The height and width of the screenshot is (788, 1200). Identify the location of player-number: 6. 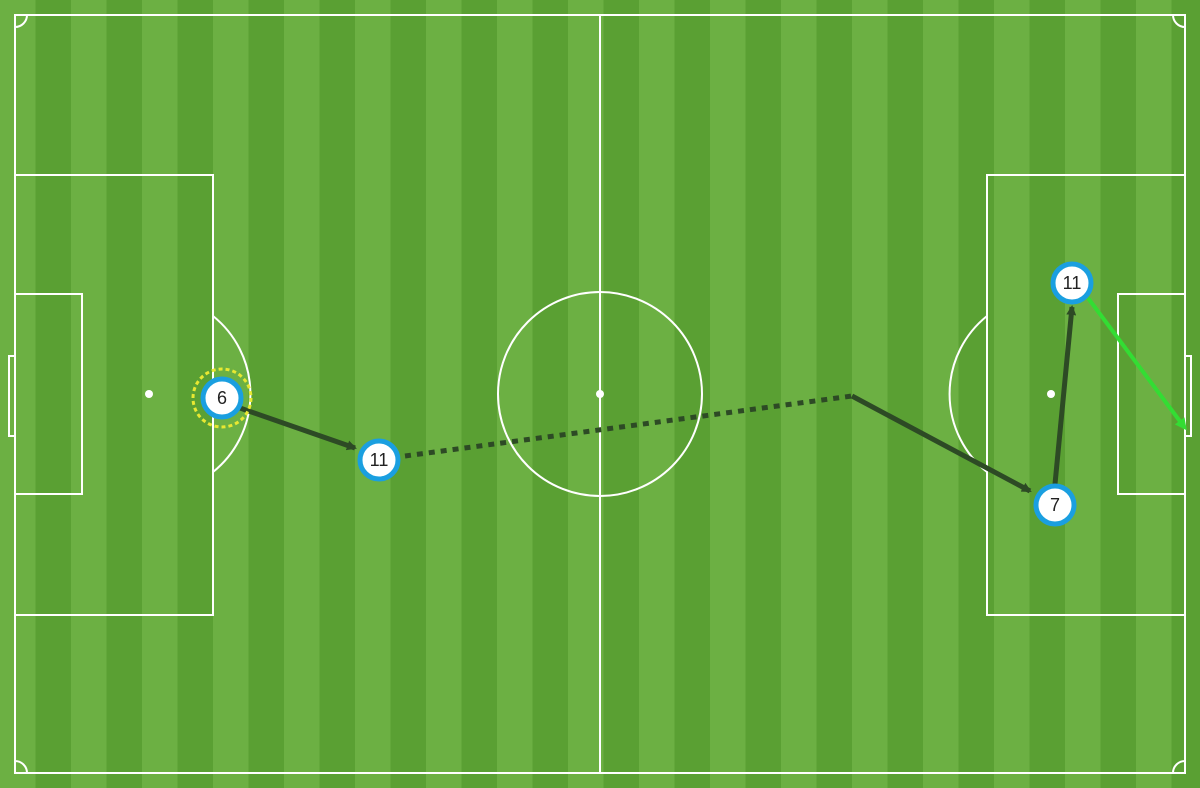
(222, 398).